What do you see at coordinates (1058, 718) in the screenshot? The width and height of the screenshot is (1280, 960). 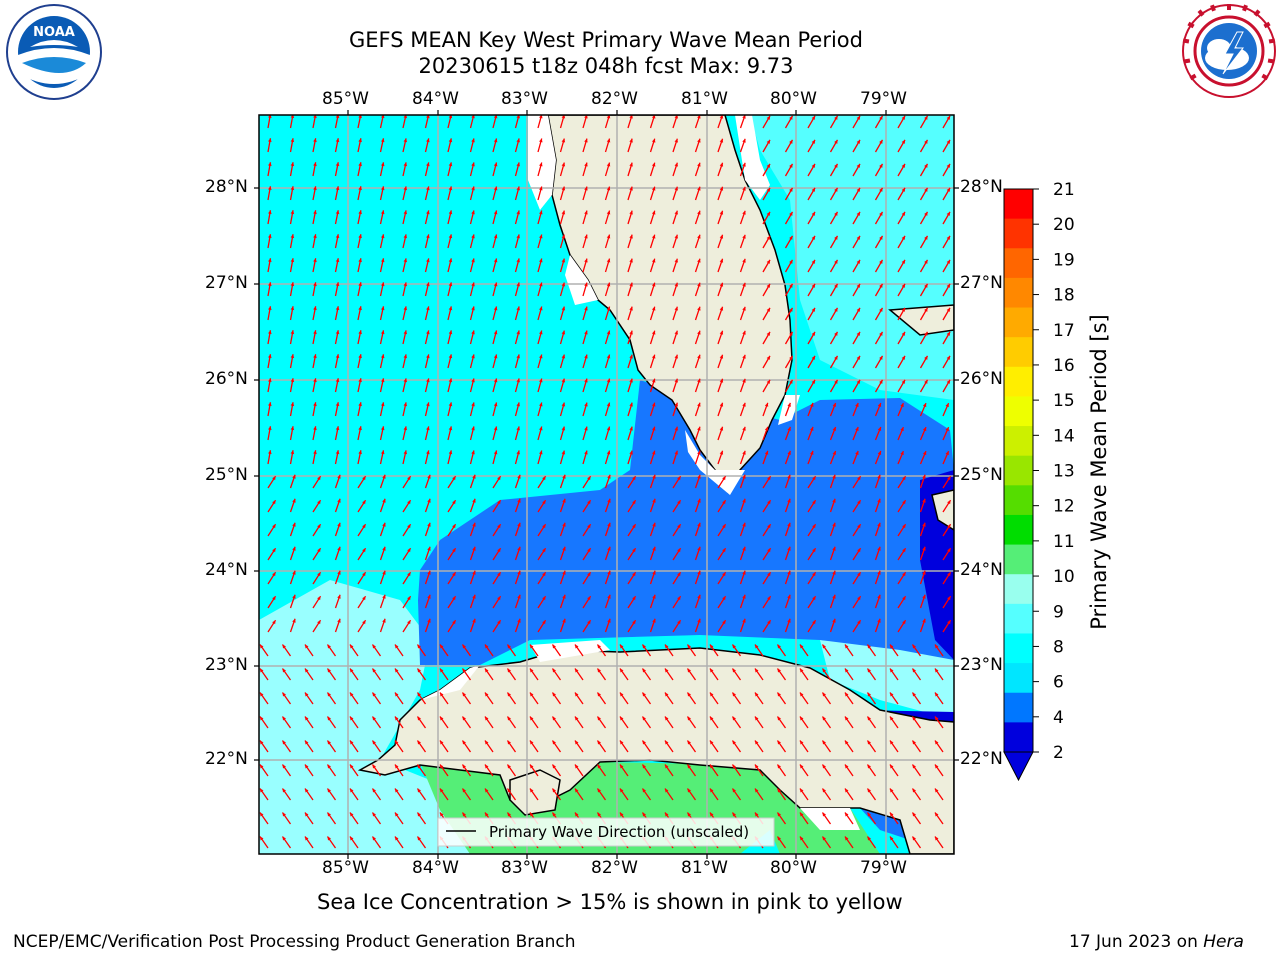 I see `colorbar-tick-label: 4` at bounding box center [1058, 718].